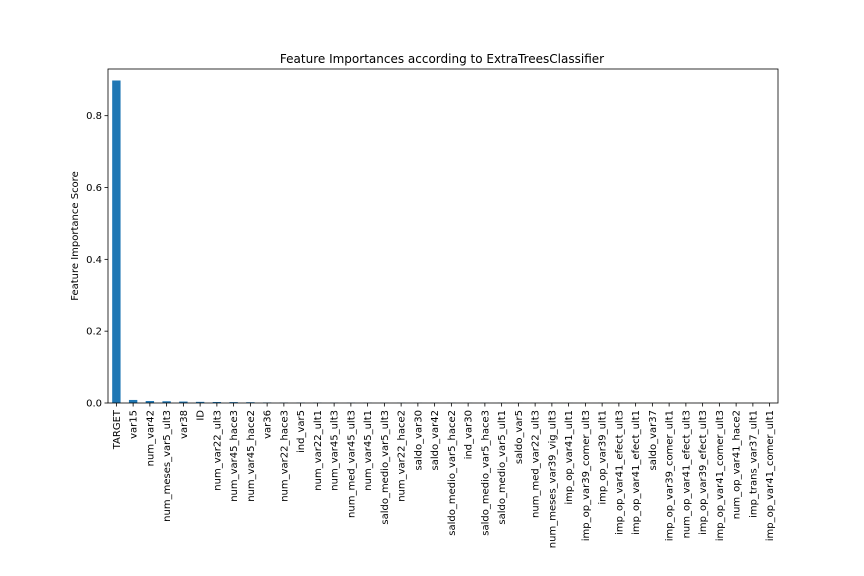  What do you see at coordinates (686, 474) in the screenshot?
I see `x-tick-label: num_op_var41_efect_ult3` at bounding box center [686, 474].